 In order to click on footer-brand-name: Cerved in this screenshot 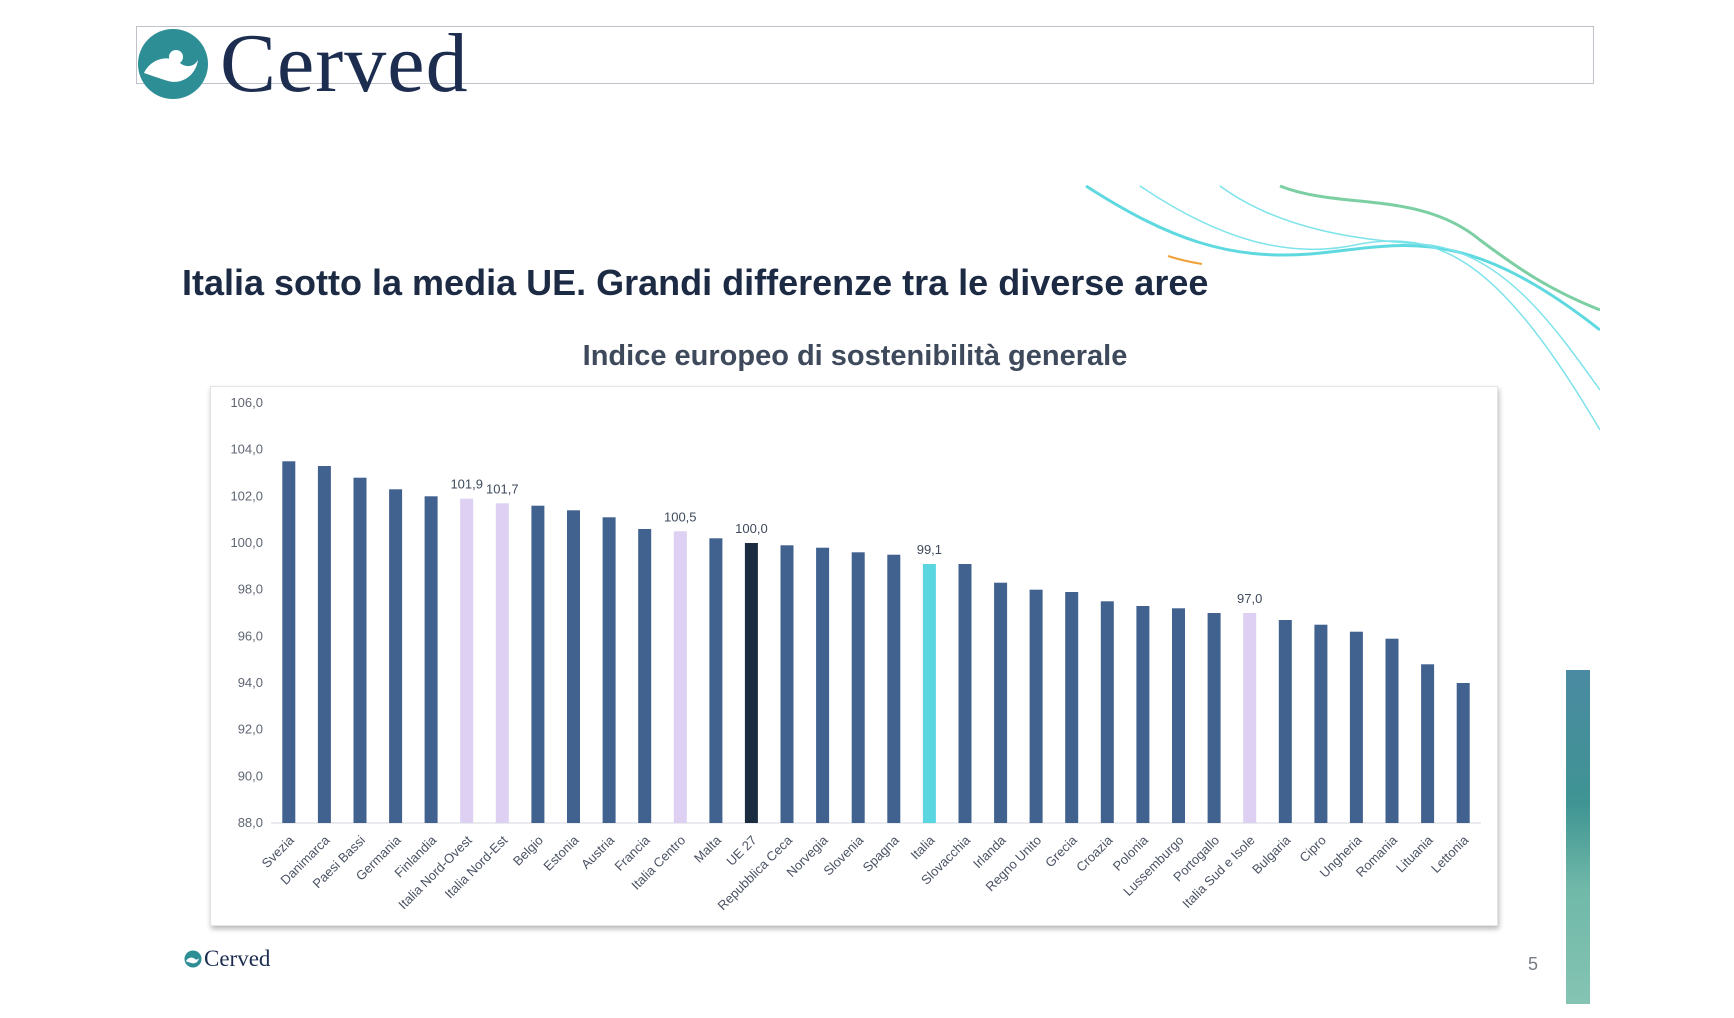, I will do `click(237, 958)`.